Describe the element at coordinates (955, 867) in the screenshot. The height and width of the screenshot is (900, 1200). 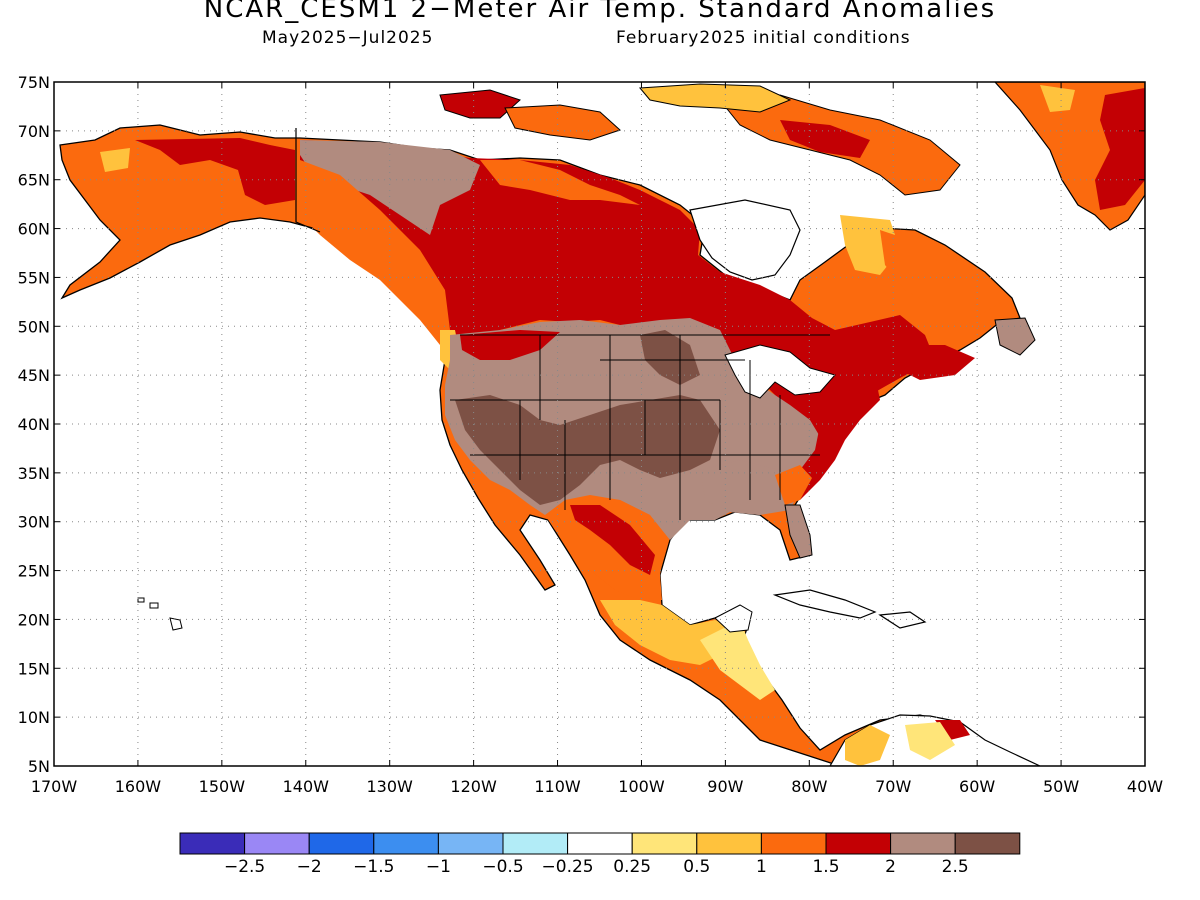
I see `colorbar-label: 2.5` at that location.